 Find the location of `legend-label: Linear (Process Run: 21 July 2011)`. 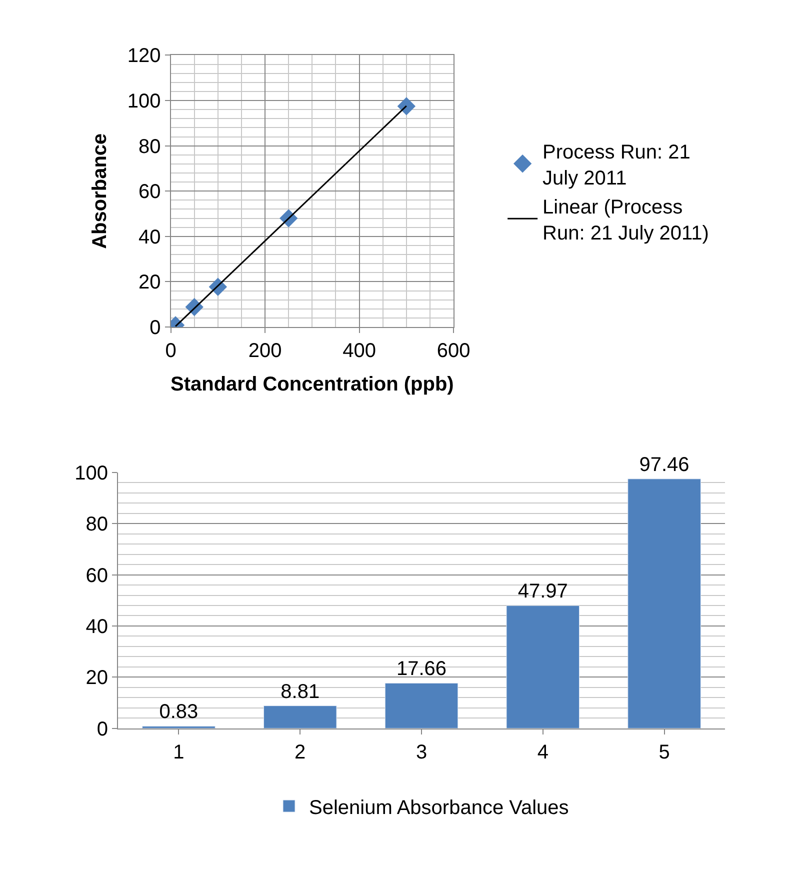

legend-label: Linear (Process Run: 21 July 2011) is located at coordinates (625, 220).